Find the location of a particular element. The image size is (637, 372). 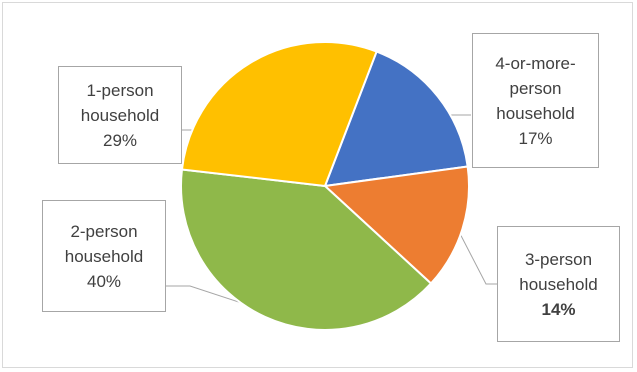

label-line: 4-or-more- is located at coordinates (535, 63).